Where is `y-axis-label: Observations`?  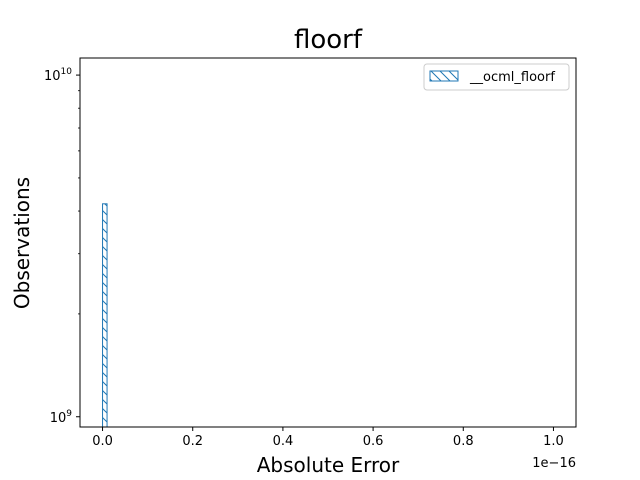
y-axis-label: Observations is located at coordinates (22, 243).